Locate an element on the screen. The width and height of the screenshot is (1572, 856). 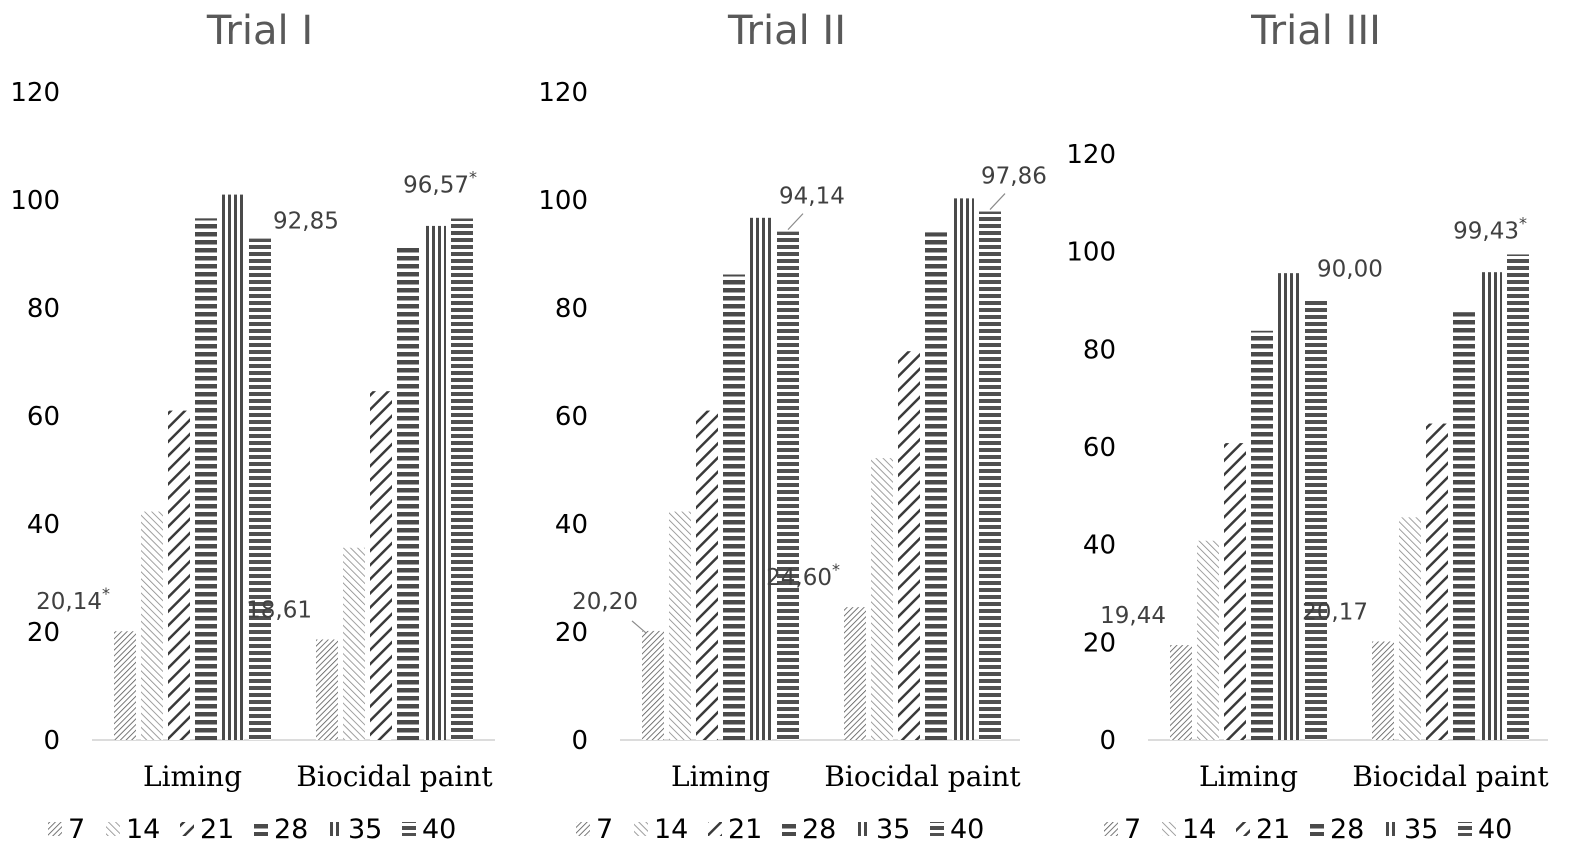
chart-title: Trial I is located at coordinates (259, 31).